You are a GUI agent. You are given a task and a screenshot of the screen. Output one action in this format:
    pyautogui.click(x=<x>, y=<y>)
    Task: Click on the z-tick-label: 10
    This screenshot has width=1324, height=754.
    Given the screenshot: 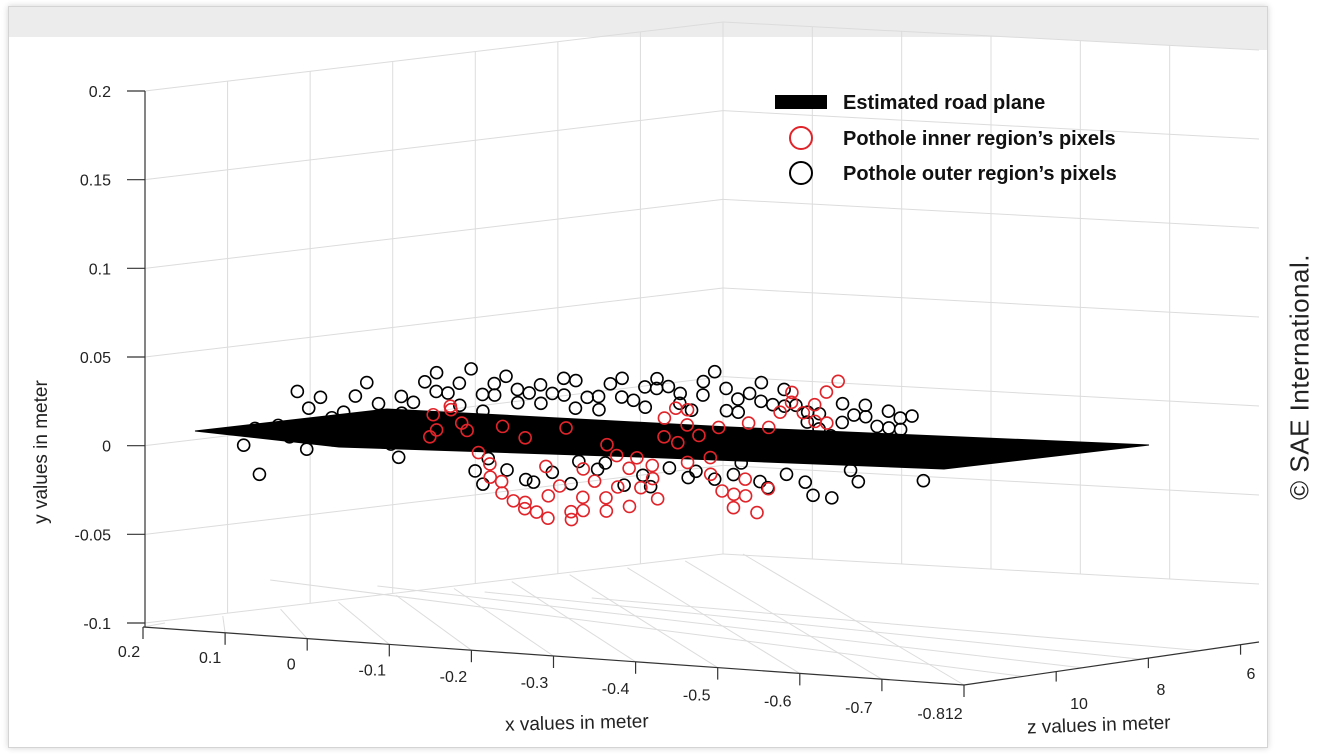 What is the action you would take?
    pyautogui.click(x=1079, y=704)
    